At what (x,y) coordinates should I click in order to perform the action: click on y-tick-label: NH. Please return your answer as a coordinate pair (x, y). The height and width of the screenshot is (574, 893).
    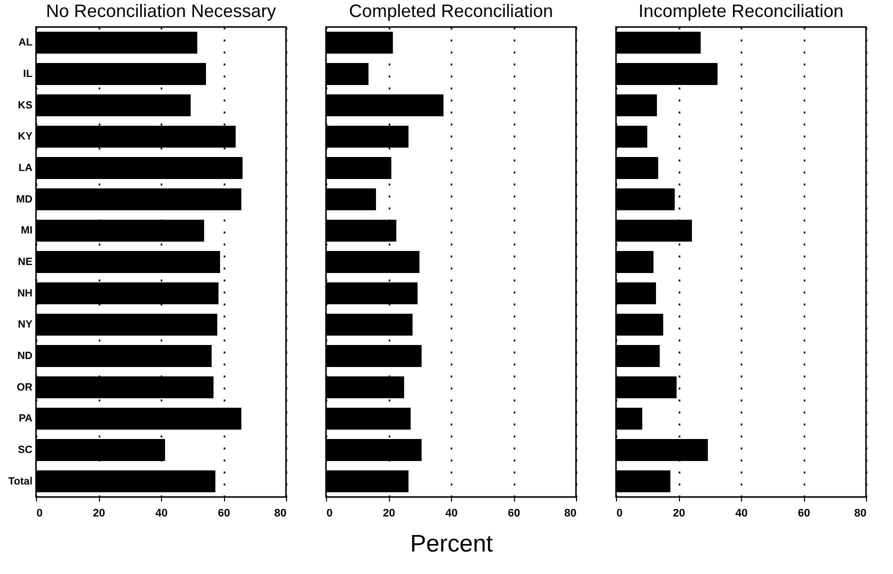
    Looking at the image, I should click on (24, 293).